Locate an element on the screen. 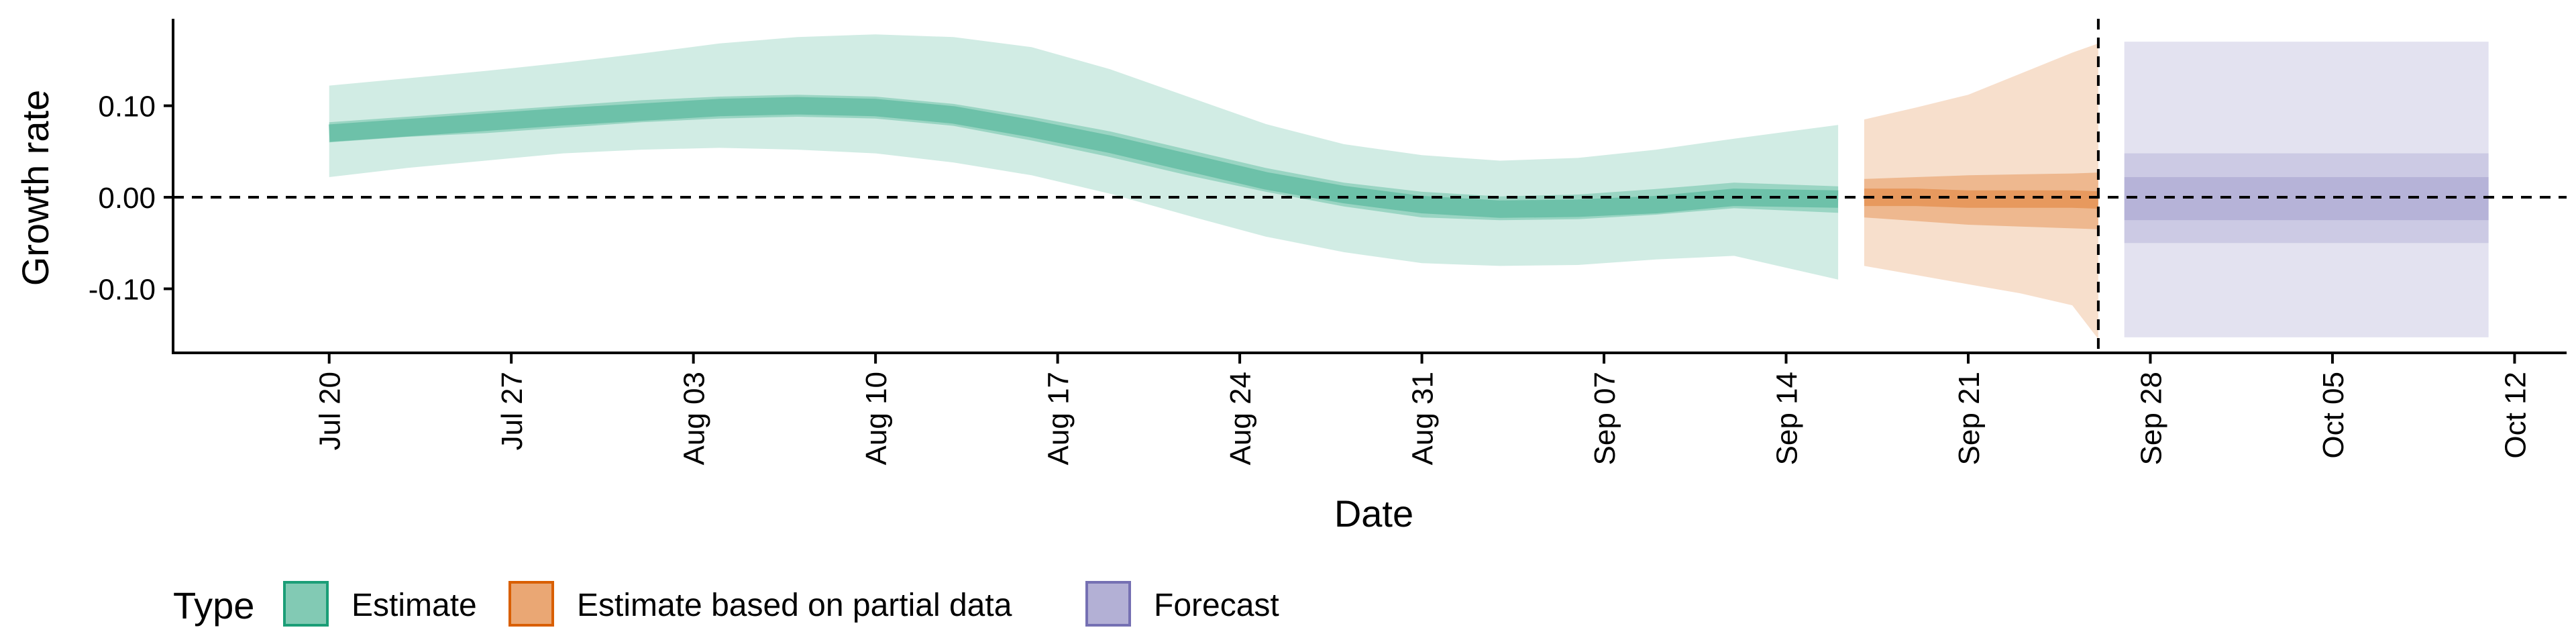  band-90-forecast is located at coordinates (2306, 189).